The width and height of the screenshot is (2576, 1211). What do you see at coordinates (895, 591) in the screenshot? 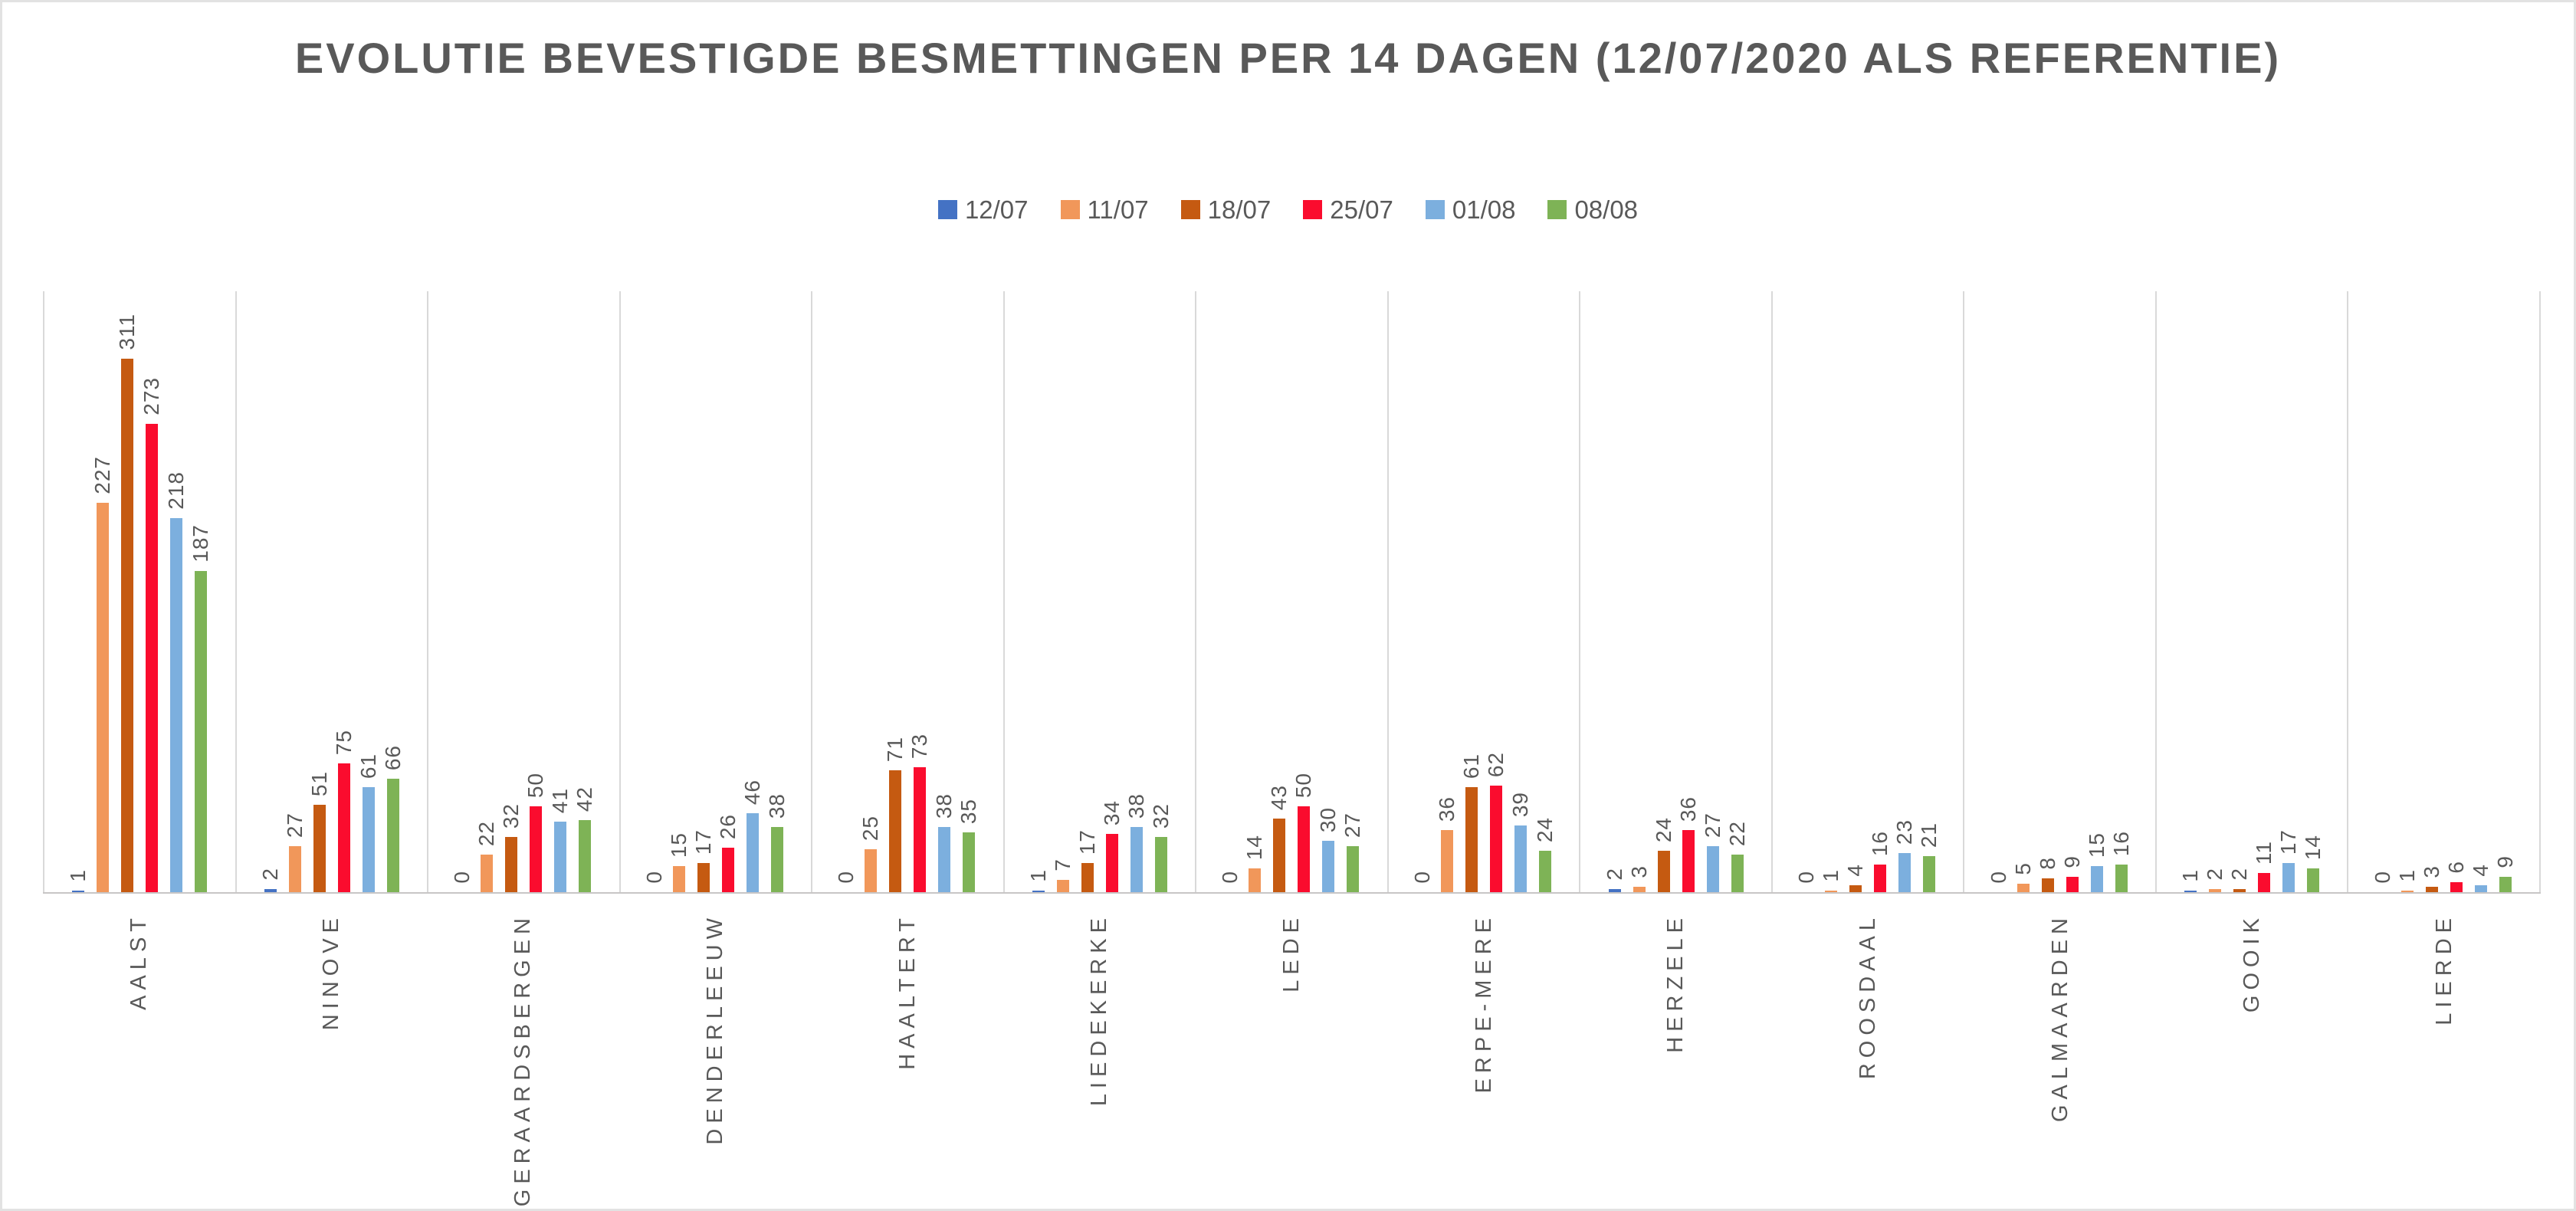
I see `bar-item: 71` at bounding box center [895, 591].